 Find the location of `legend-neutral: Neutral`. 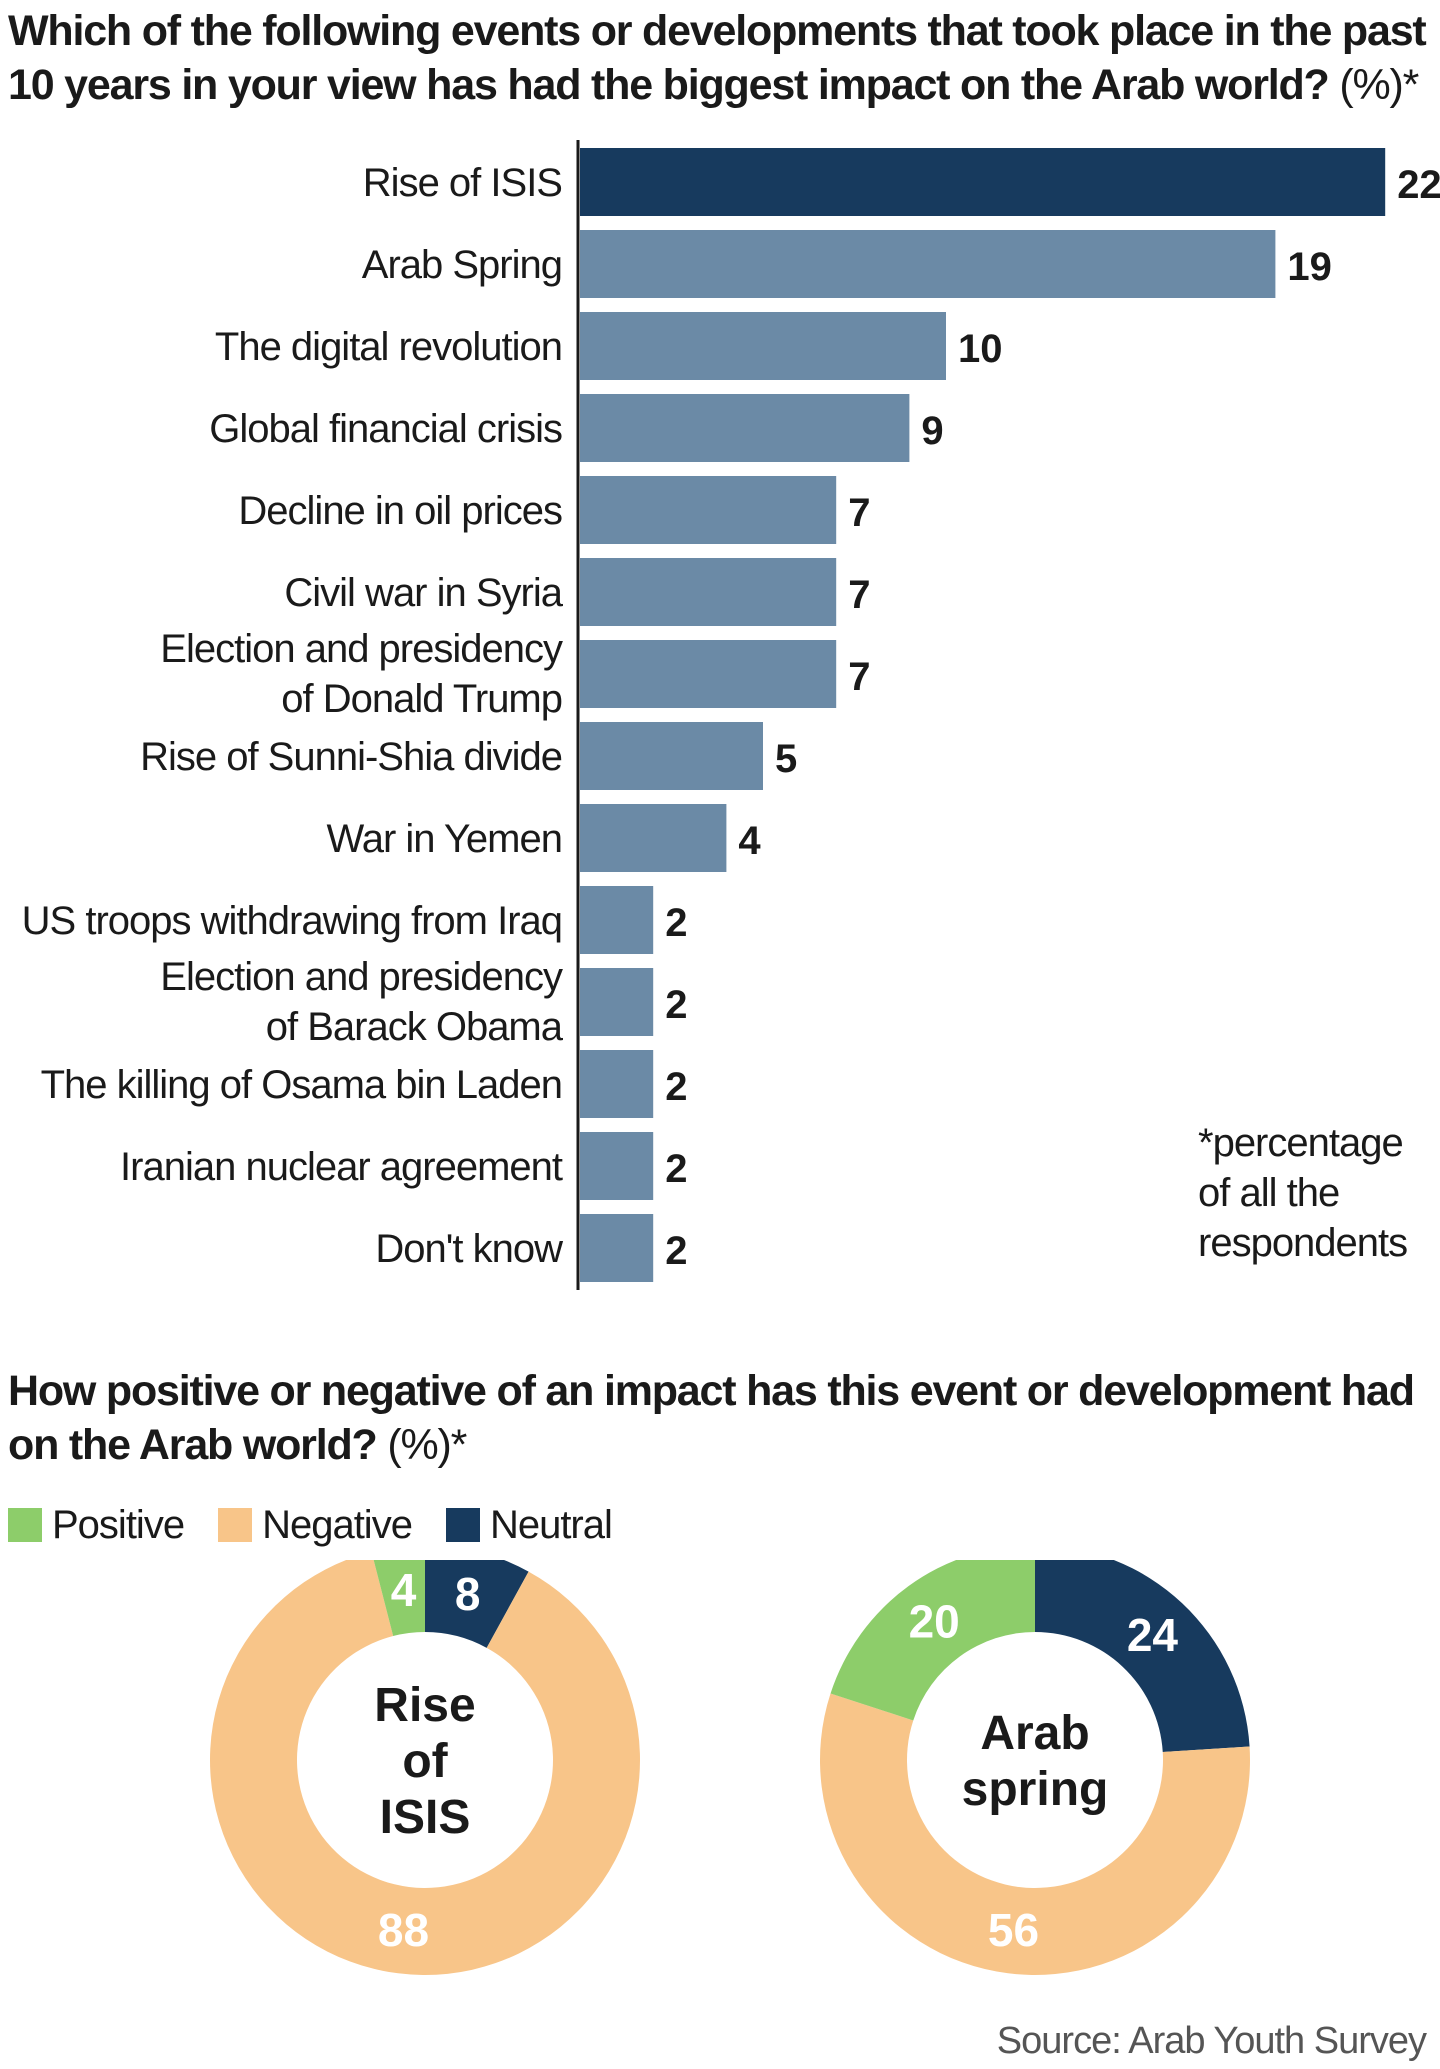

legend-neutral: Neutral is located at coordinates (529, 1525).